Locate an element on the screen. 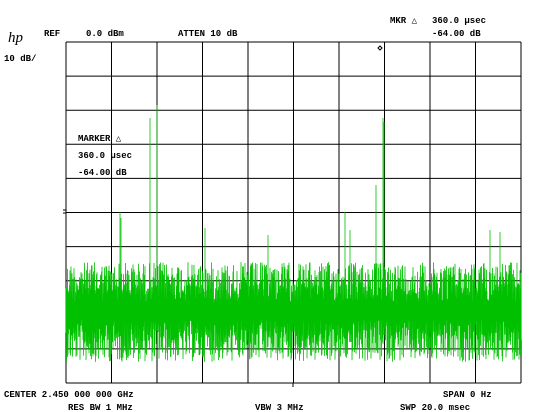  logo: hp is located at coordinates (16, 38).